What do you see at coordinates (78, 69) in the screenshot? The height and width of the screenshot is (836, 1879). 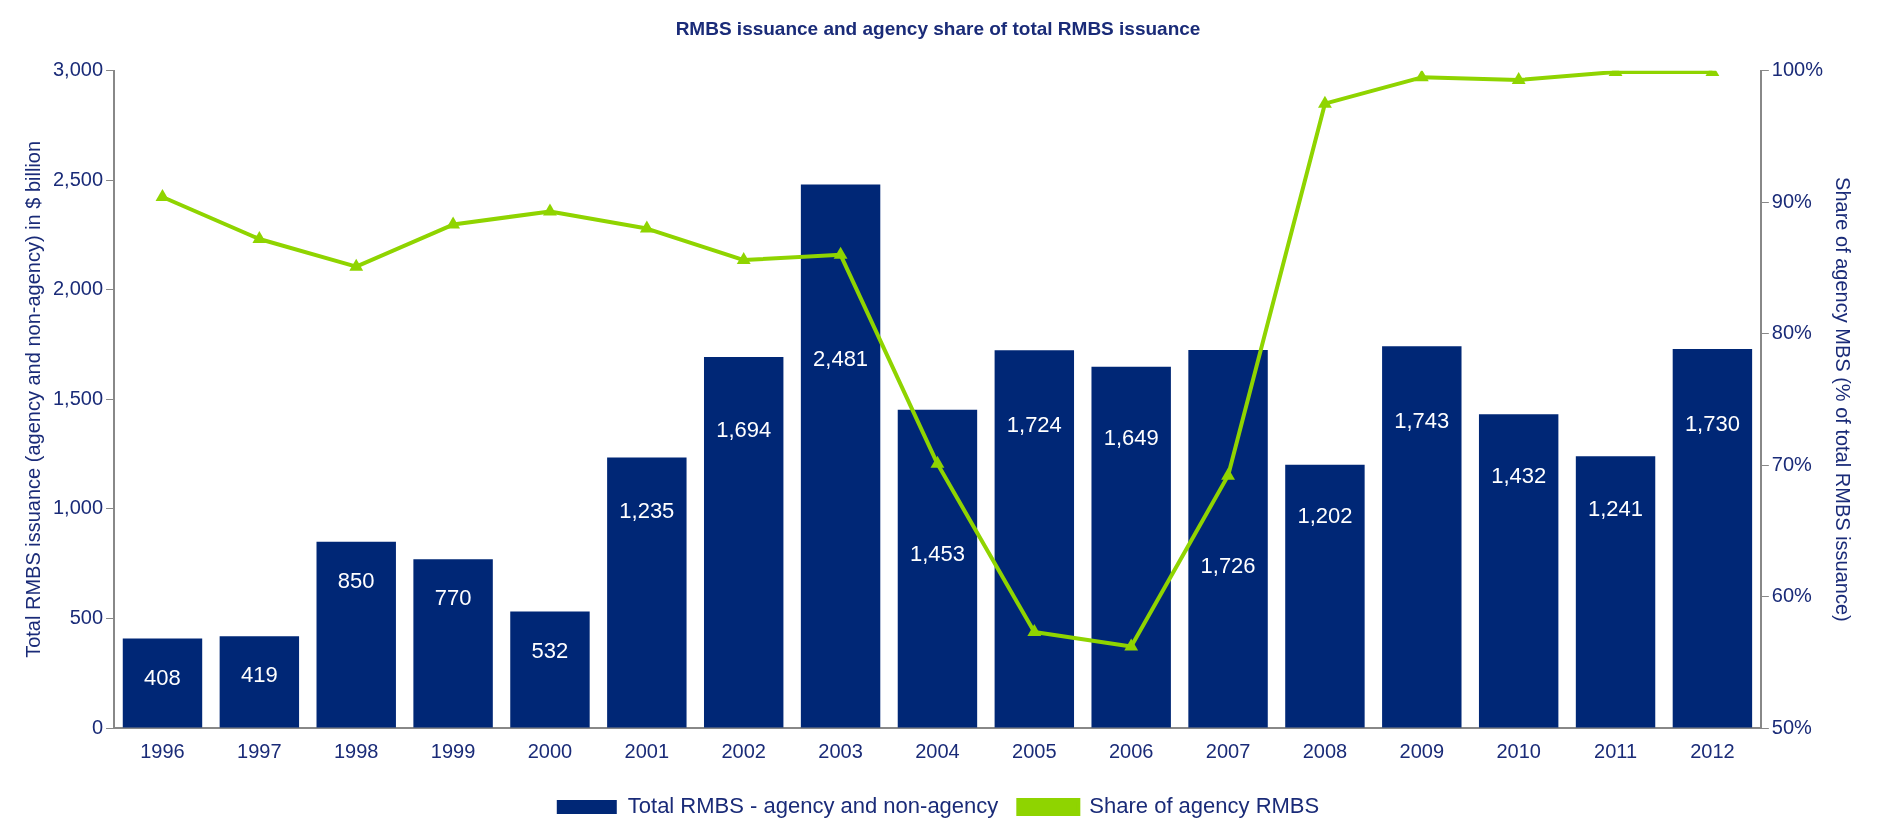 I see `y-tick-label: 3,000` at bounding box center [78, 69].